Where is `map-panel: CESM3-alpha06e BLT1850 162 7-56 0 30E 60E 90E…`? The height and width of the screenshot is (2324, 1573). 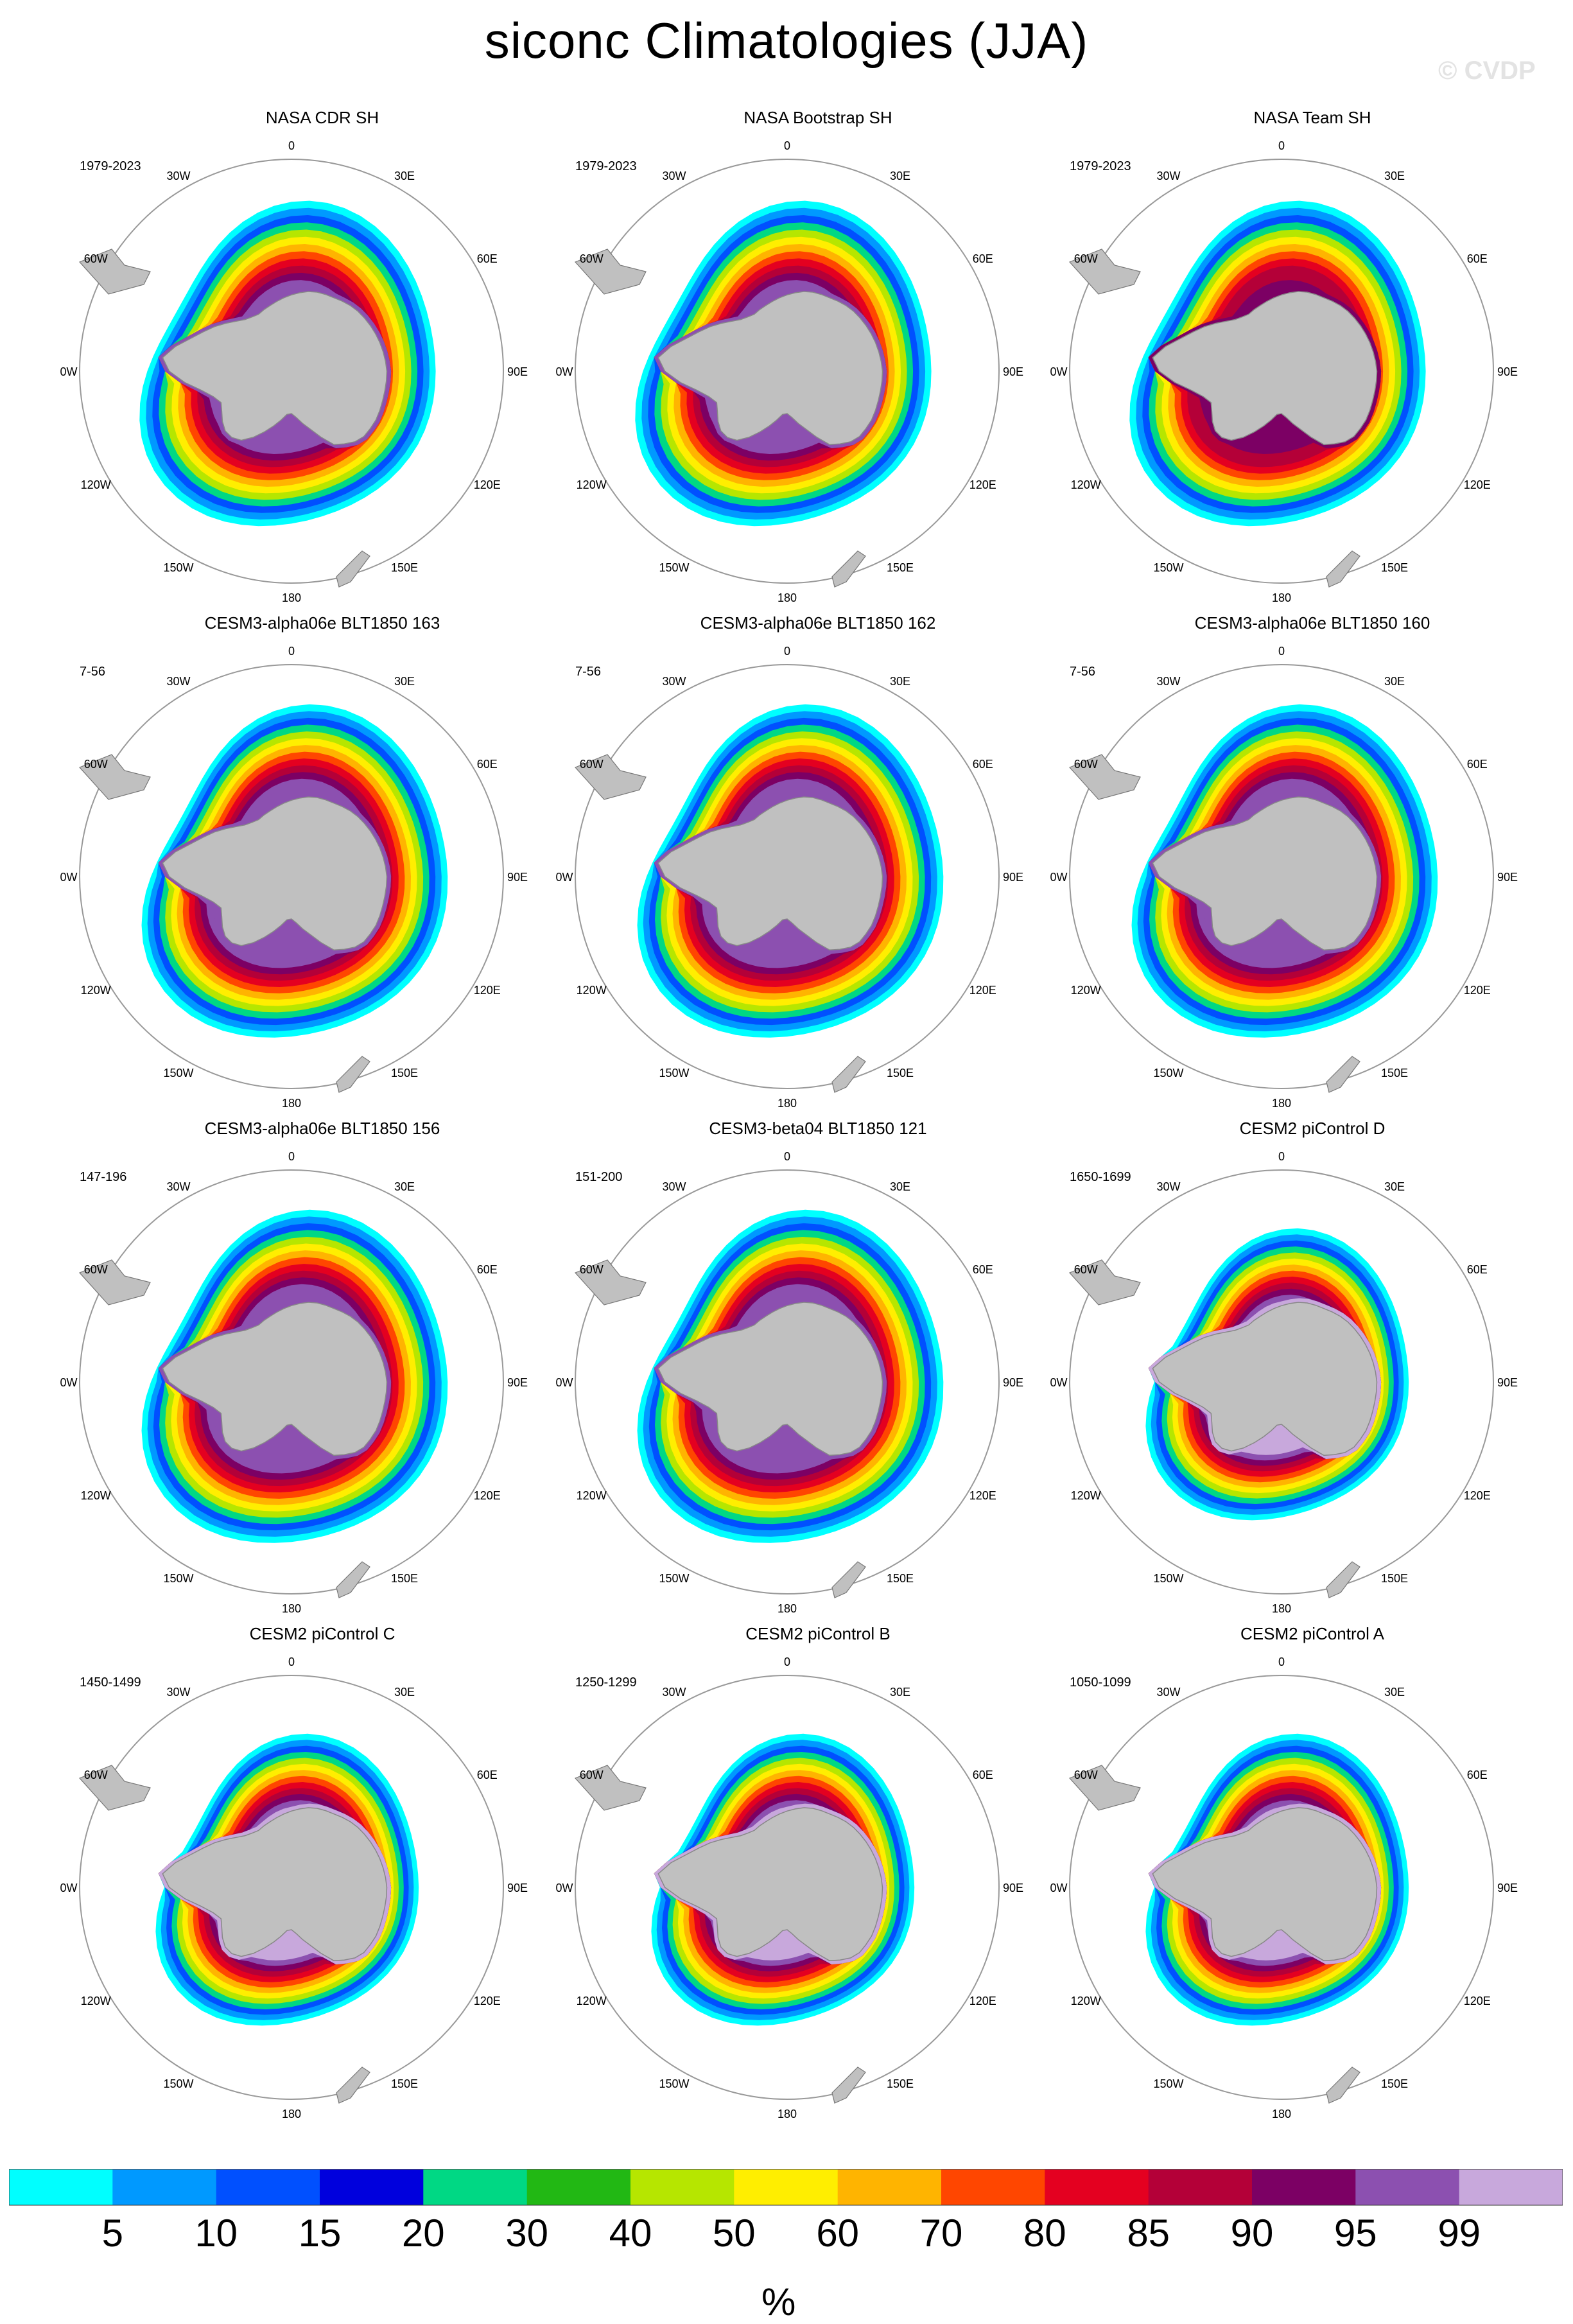 map-panel: CESM3-alpha06e BLT1850 162 7-56 0 30E 60E 90E… is located at coordinates (818, 867).